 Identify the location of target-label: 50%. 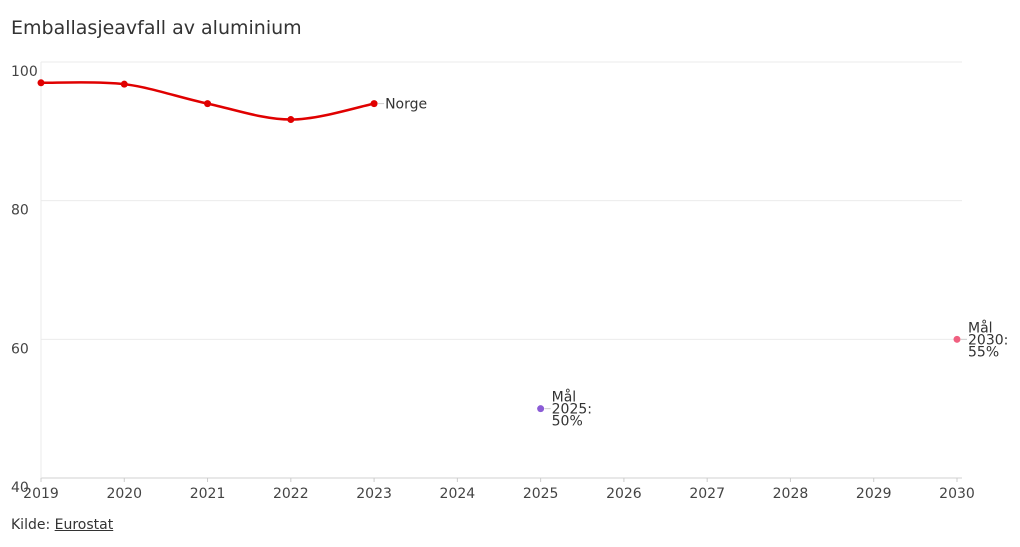
(567, 422).